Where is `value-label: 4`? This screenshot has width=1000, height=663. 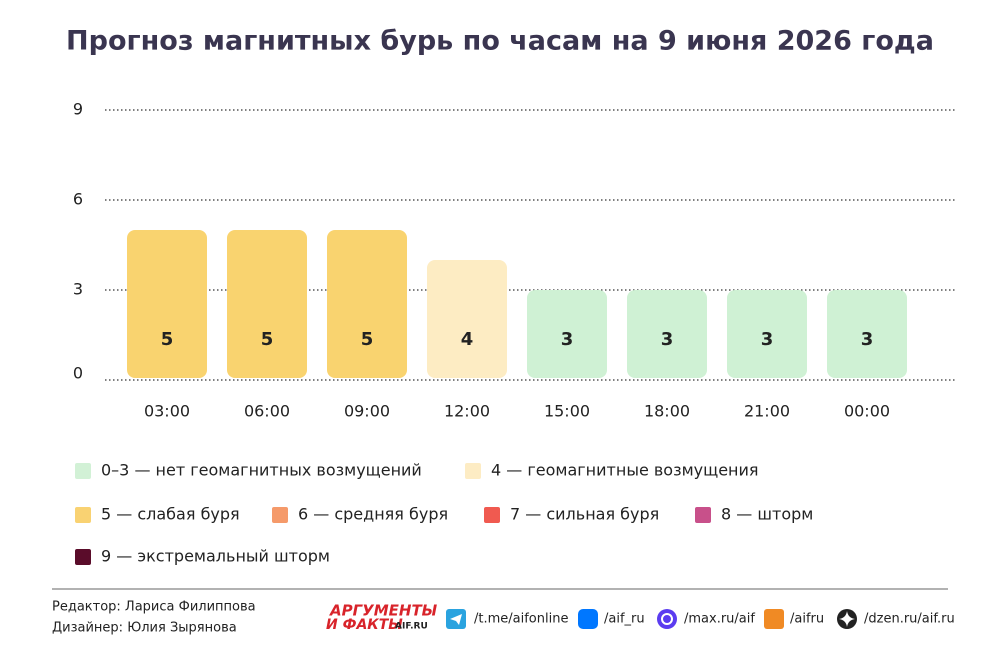
value-label: 4 is located at coordinates (467, 339).